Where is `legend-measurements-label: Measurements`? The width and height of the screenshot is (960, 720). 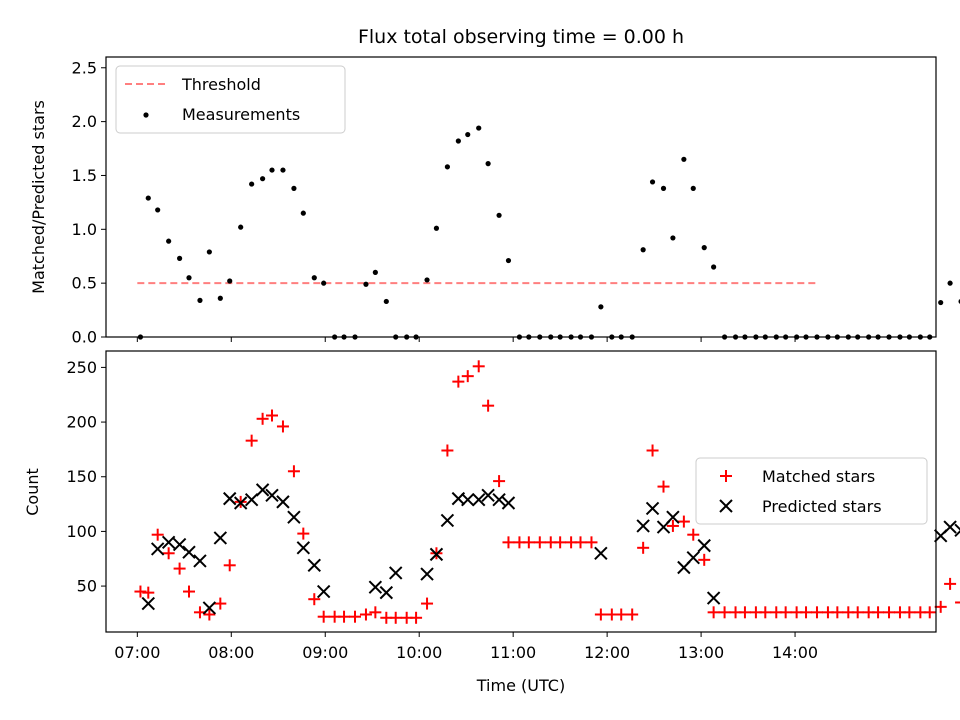
legend-measurements-label: Measurements is located at coordinates (241, 114).